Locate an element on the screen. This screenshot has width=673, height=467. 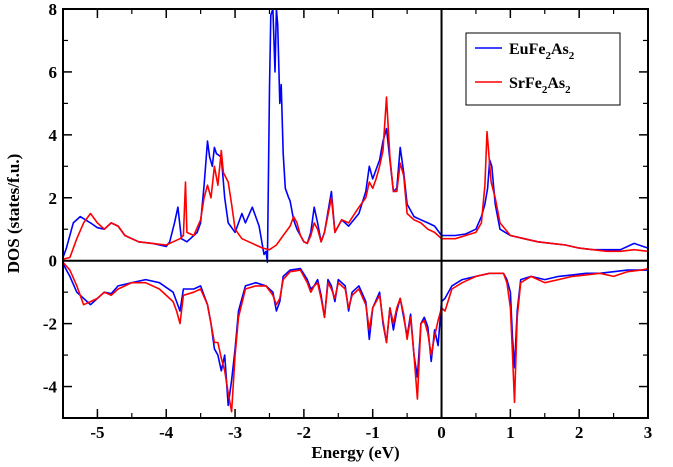
legend: EuFe2As2 SrFe2As2 is located at coordinates (543, 69).